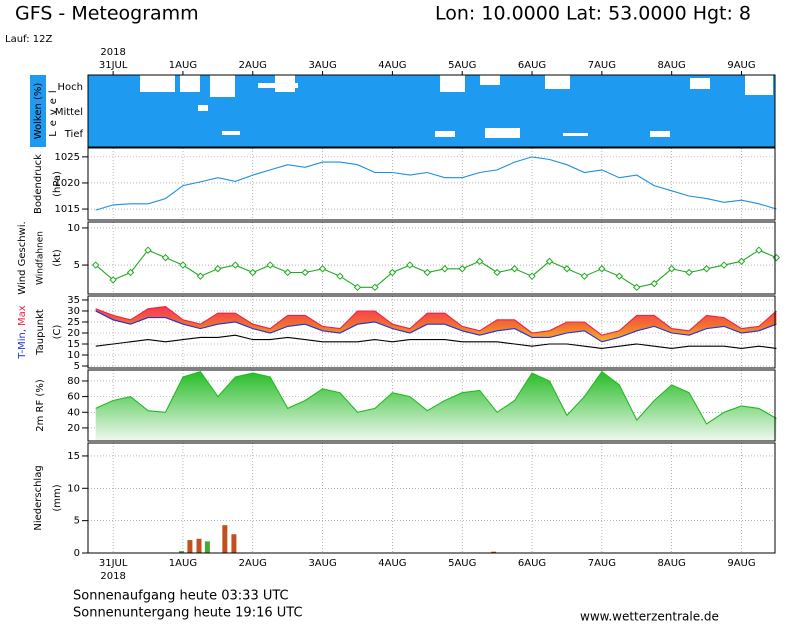 The height and width of the screenshot is (625, 800). What do you see at coordinates (38, 497) in the screenshot?
I see `y-label: Niederschlag` at bounding box center [38, 497].